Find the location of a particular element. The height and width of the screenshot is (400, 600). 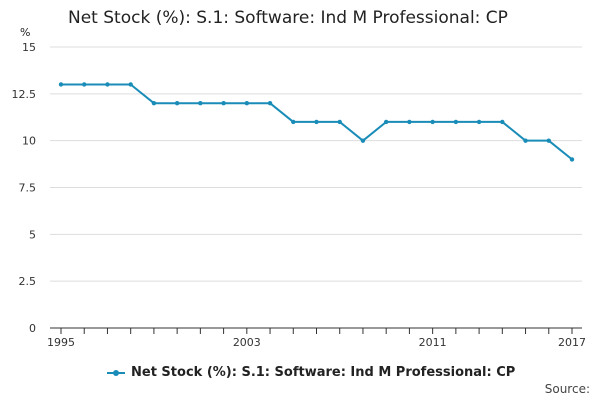

legend-line-marker-icon is located at coordinates (116, 373).